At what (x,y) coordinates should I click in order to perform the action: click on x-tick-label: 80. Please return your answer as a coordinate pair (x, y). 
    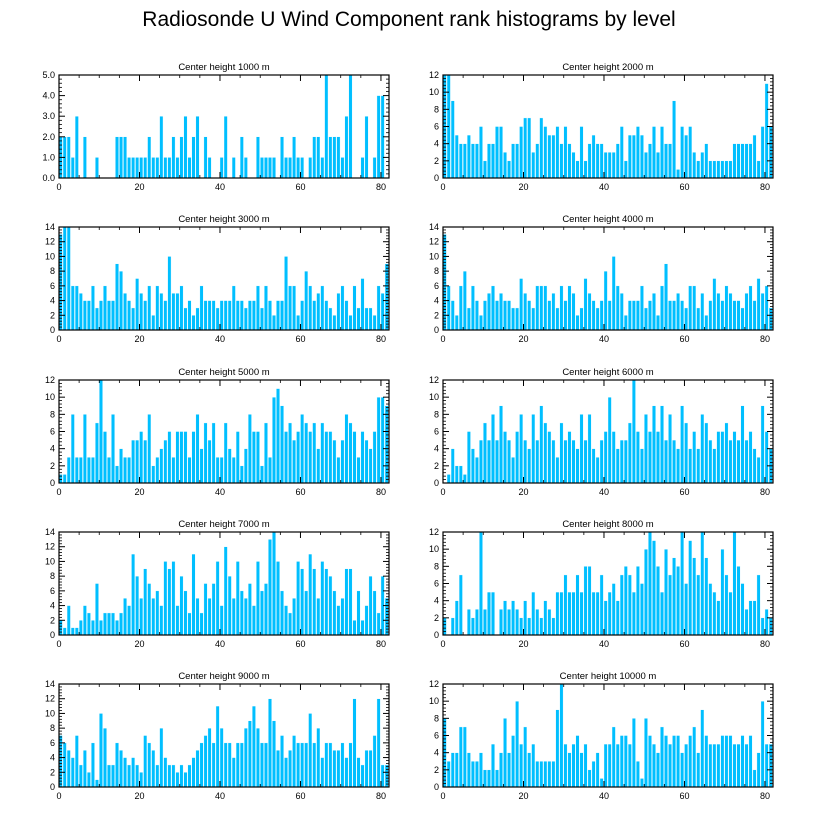
    Looking at the image, I should click on (765, 187).